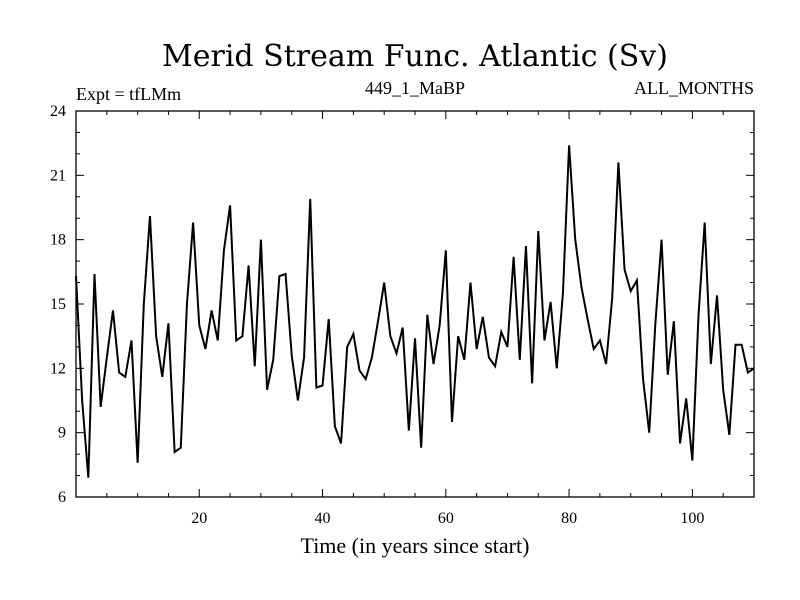  What do you see at coordinates (58, 175) in the screenshot?
I see `y-tick-label: 21` at bounding box center [58, 175].